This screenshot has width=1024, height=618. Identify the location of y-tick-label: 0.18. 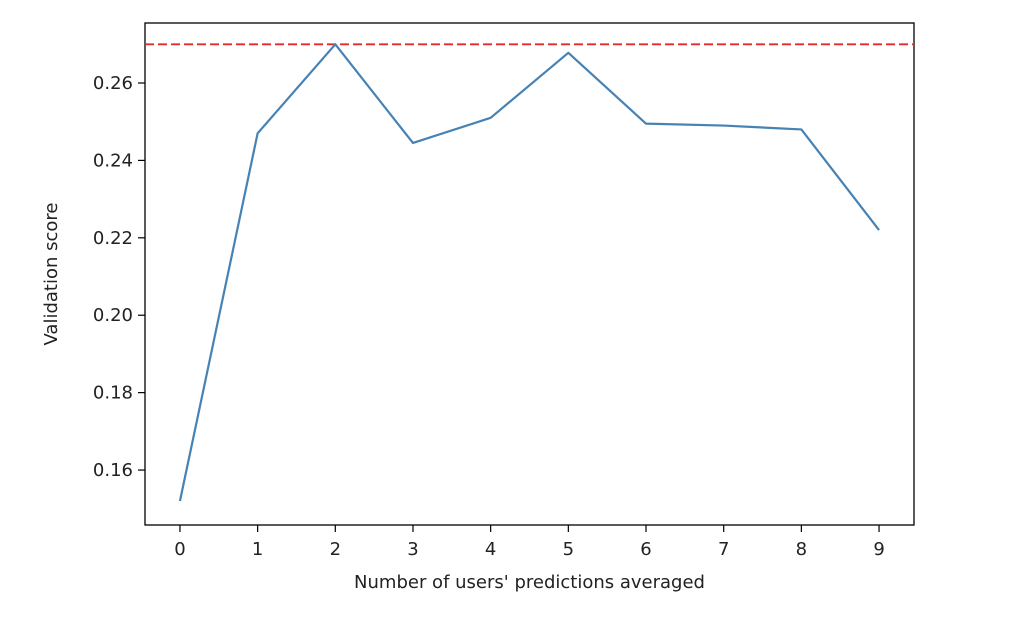
(113, 393).